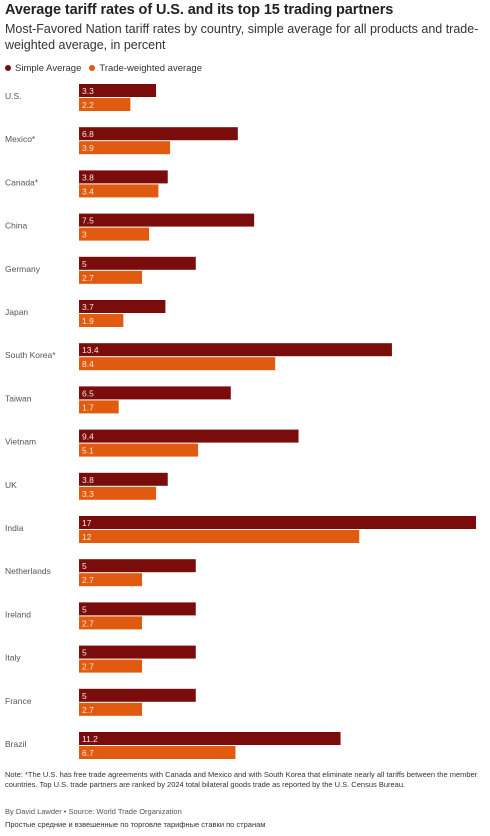 This screenshot has width=490, height=836. I want to click on data-label-simple-japan: 3.7, so click(88, 307).